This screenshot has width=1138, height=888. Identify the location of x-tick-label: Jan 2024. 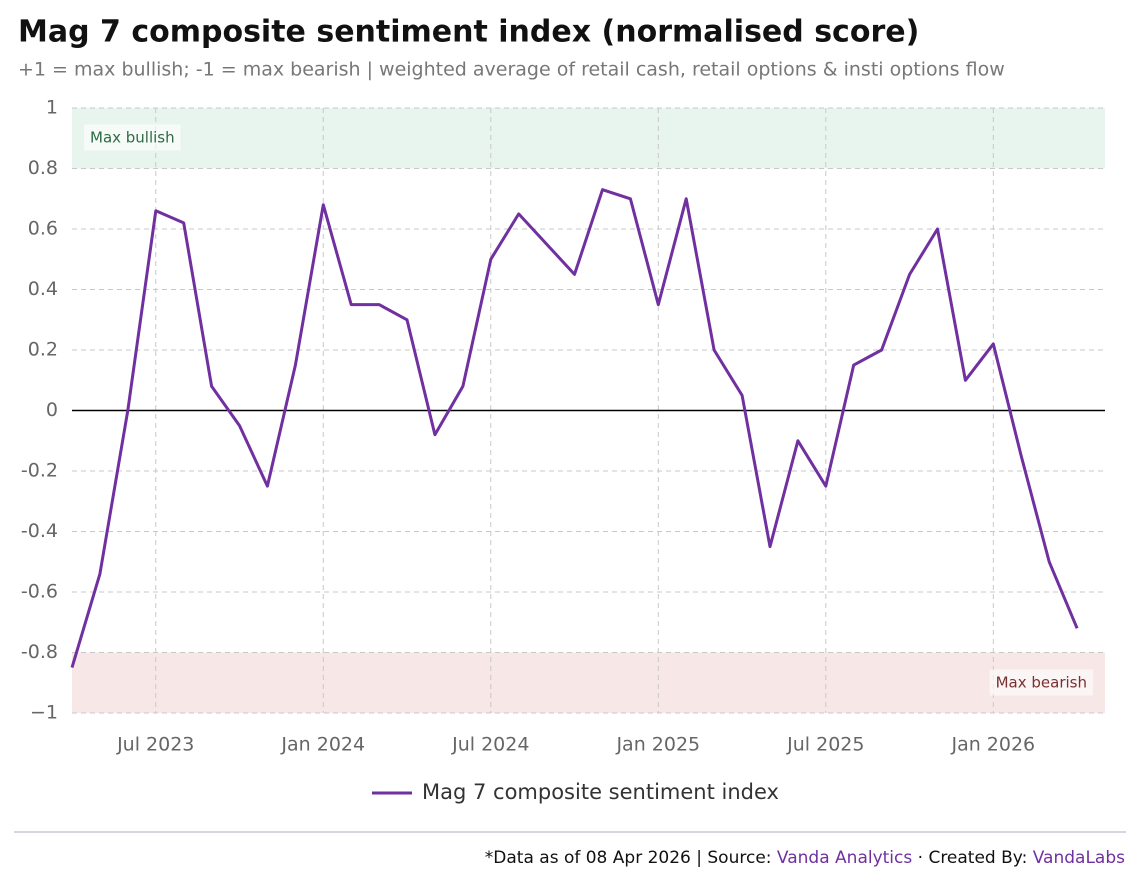
(322, 745).